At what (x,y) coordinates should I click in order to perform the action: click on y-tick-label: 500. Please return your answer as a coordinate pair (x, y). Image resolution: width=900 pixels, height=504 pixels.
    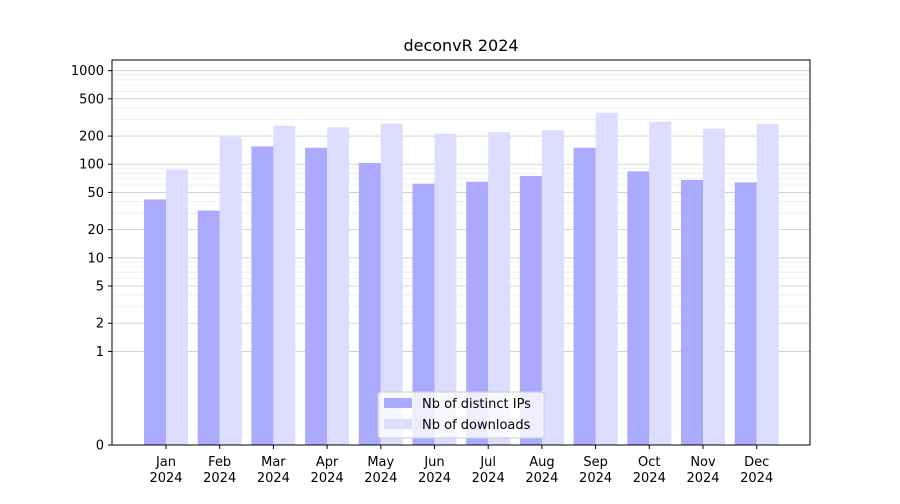
    Looking at the image, I should click on (91, 99).